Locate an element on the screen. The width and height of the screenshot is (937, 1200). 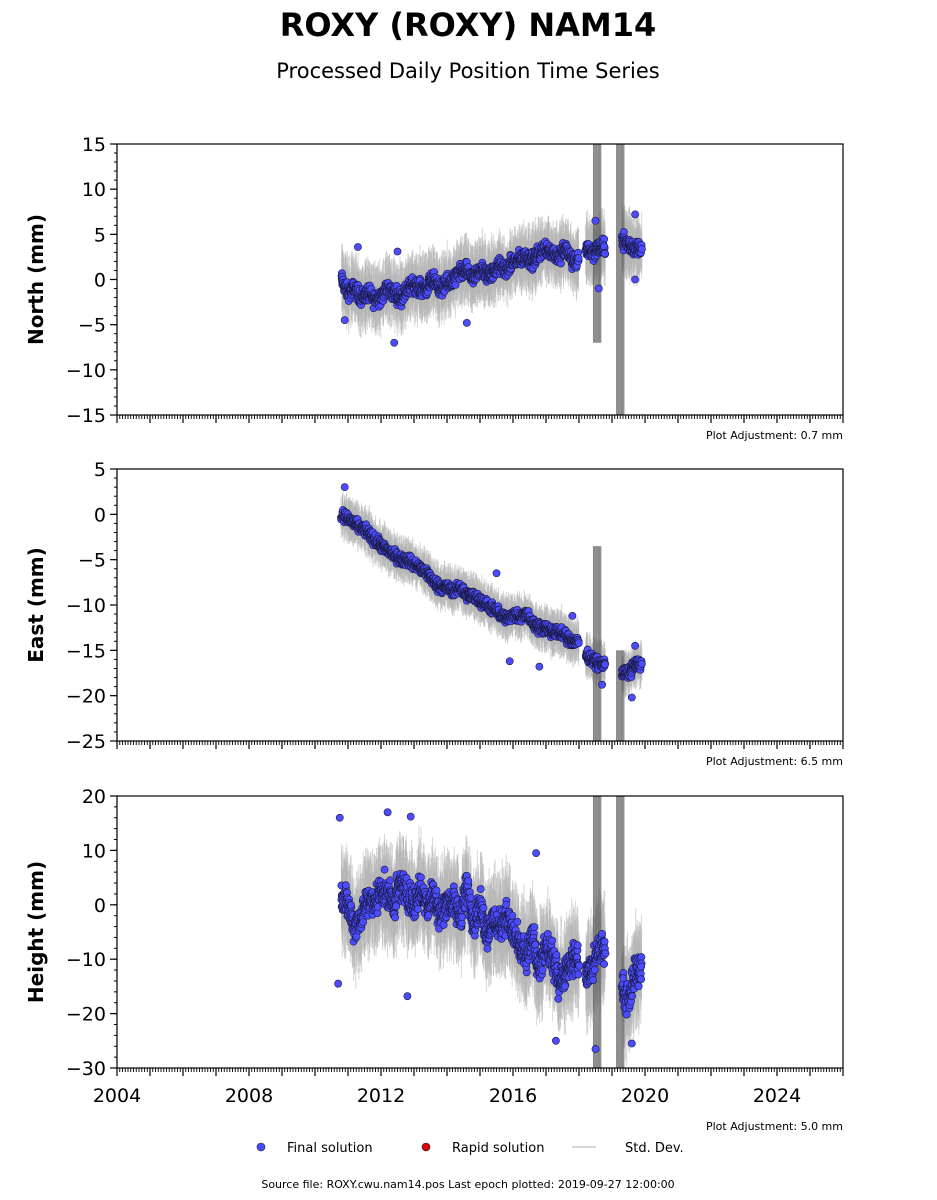
y-axis-label: North (mm) is located at coordinates (36, 279).